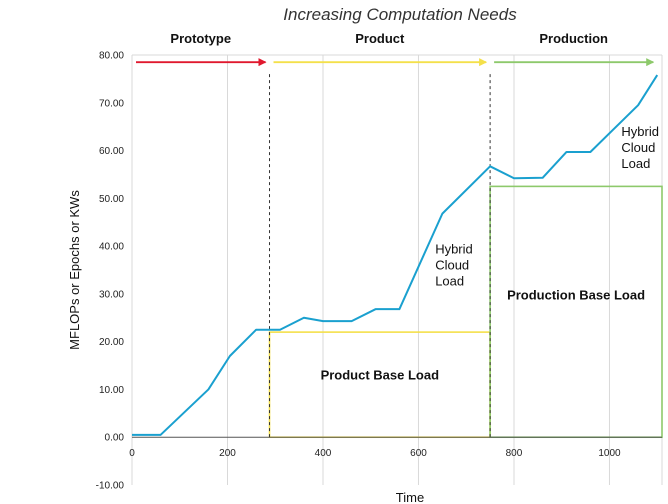  Describe the element at coordinates (111, 56) in the screenshot. I see `y-tick-label: 80.00` at that location.